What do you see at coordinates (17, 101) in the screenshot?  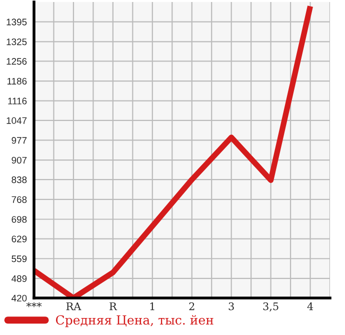 I see `y-tick-label: 1116` at bounding box center [17, 101].